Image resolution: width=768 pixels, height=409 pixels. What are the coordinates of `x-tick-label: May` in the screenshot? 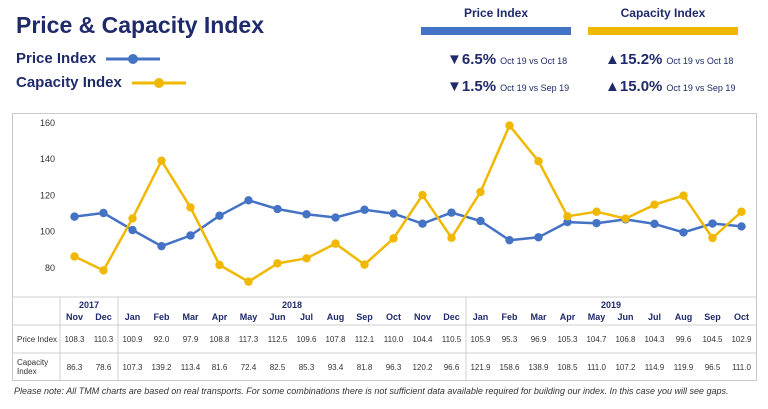 It's located at (249, 317).